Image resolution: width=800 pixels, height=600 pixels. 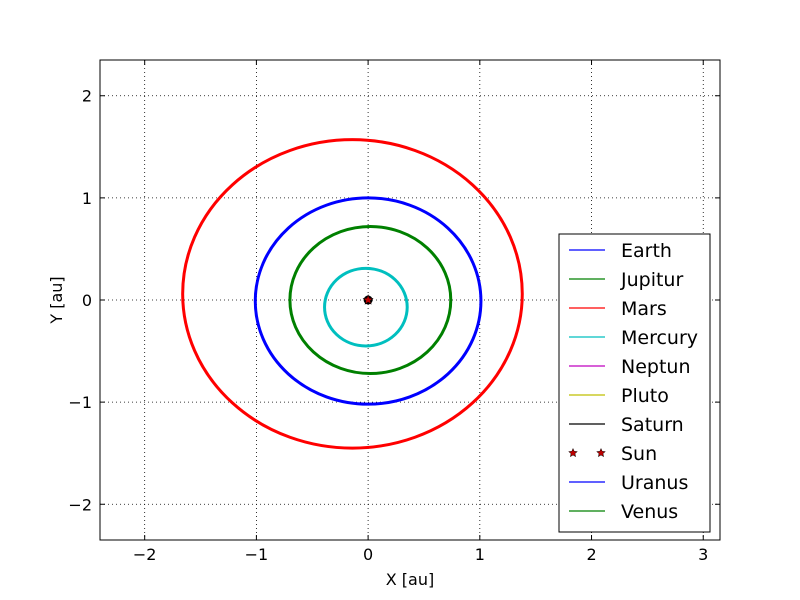 I want to click on x-tick-label: 3, so click(x=703, y=554).